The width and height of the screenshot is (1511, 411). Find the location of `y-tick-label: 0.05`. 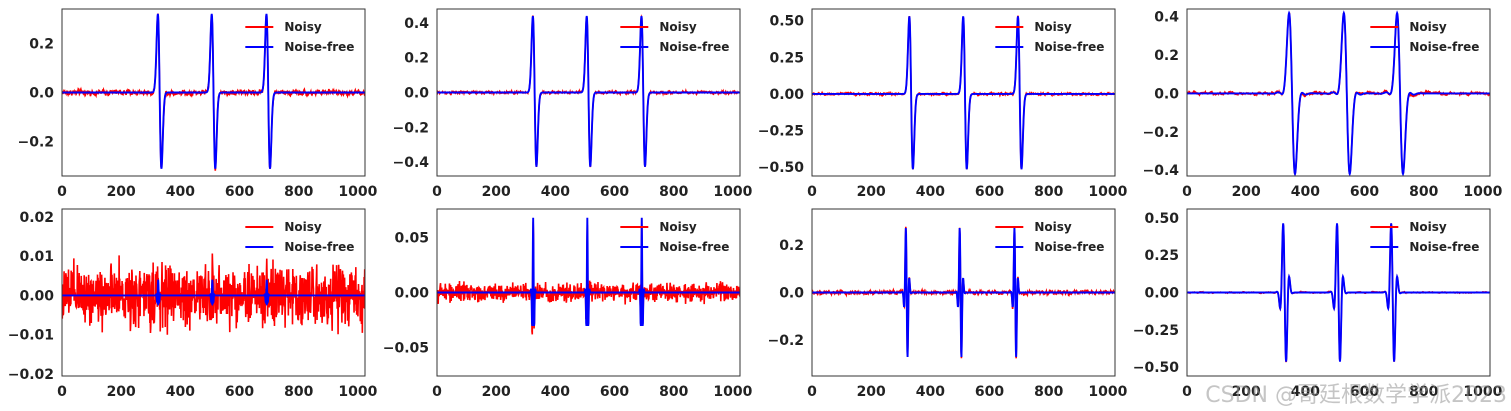

y-tick-label: 0.05 is located at coordinates (411, 239).